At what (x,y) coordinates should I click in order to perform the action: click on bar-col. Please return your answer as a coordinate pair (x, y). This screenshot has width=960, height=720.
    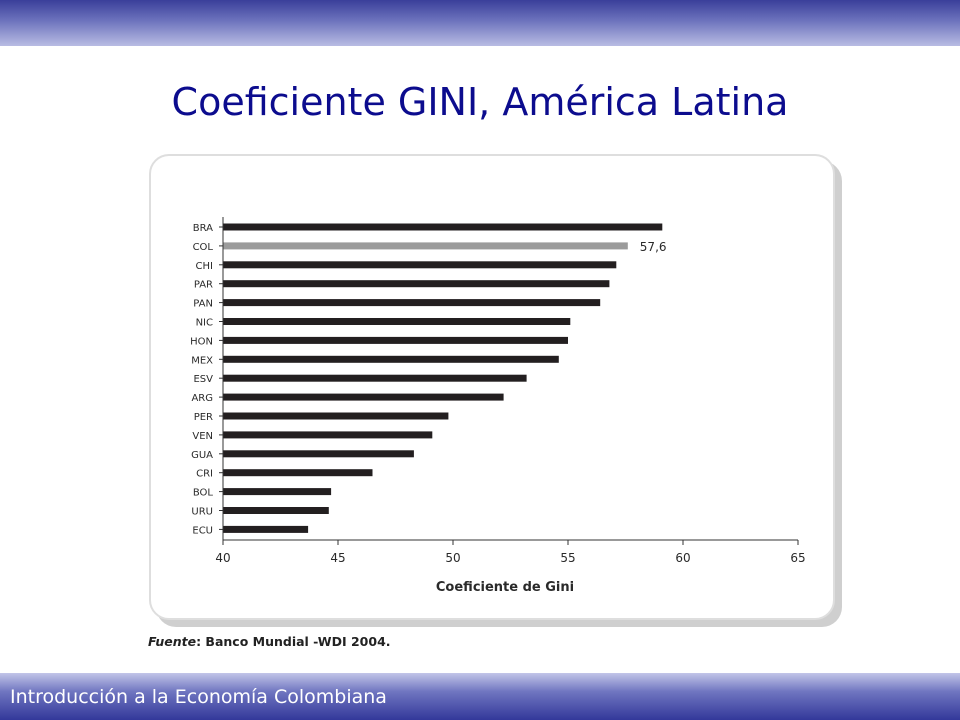
    Looking at the image, I should click on (425, 246).